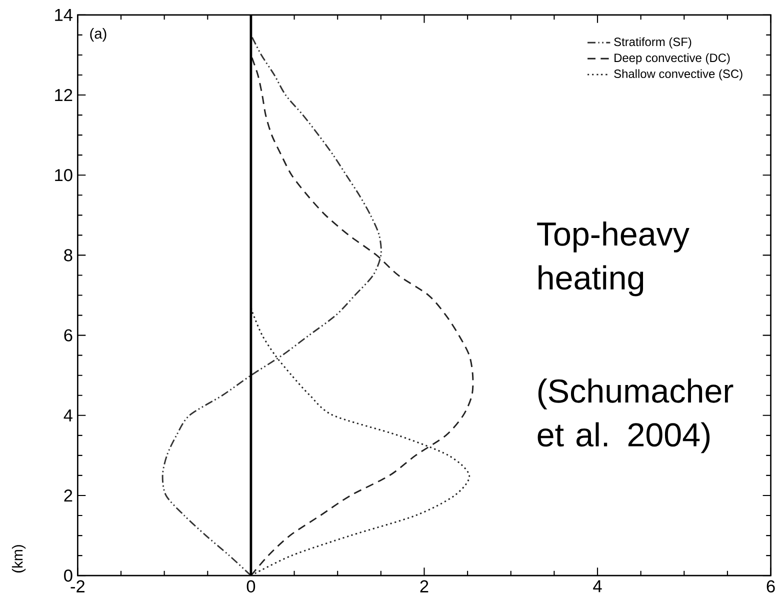 The width and height of the screenshot is (780, 614). Describe the element at coordinates (613, 258) in the screenshot. I see `annotation: Top-heavy heating` at that location.